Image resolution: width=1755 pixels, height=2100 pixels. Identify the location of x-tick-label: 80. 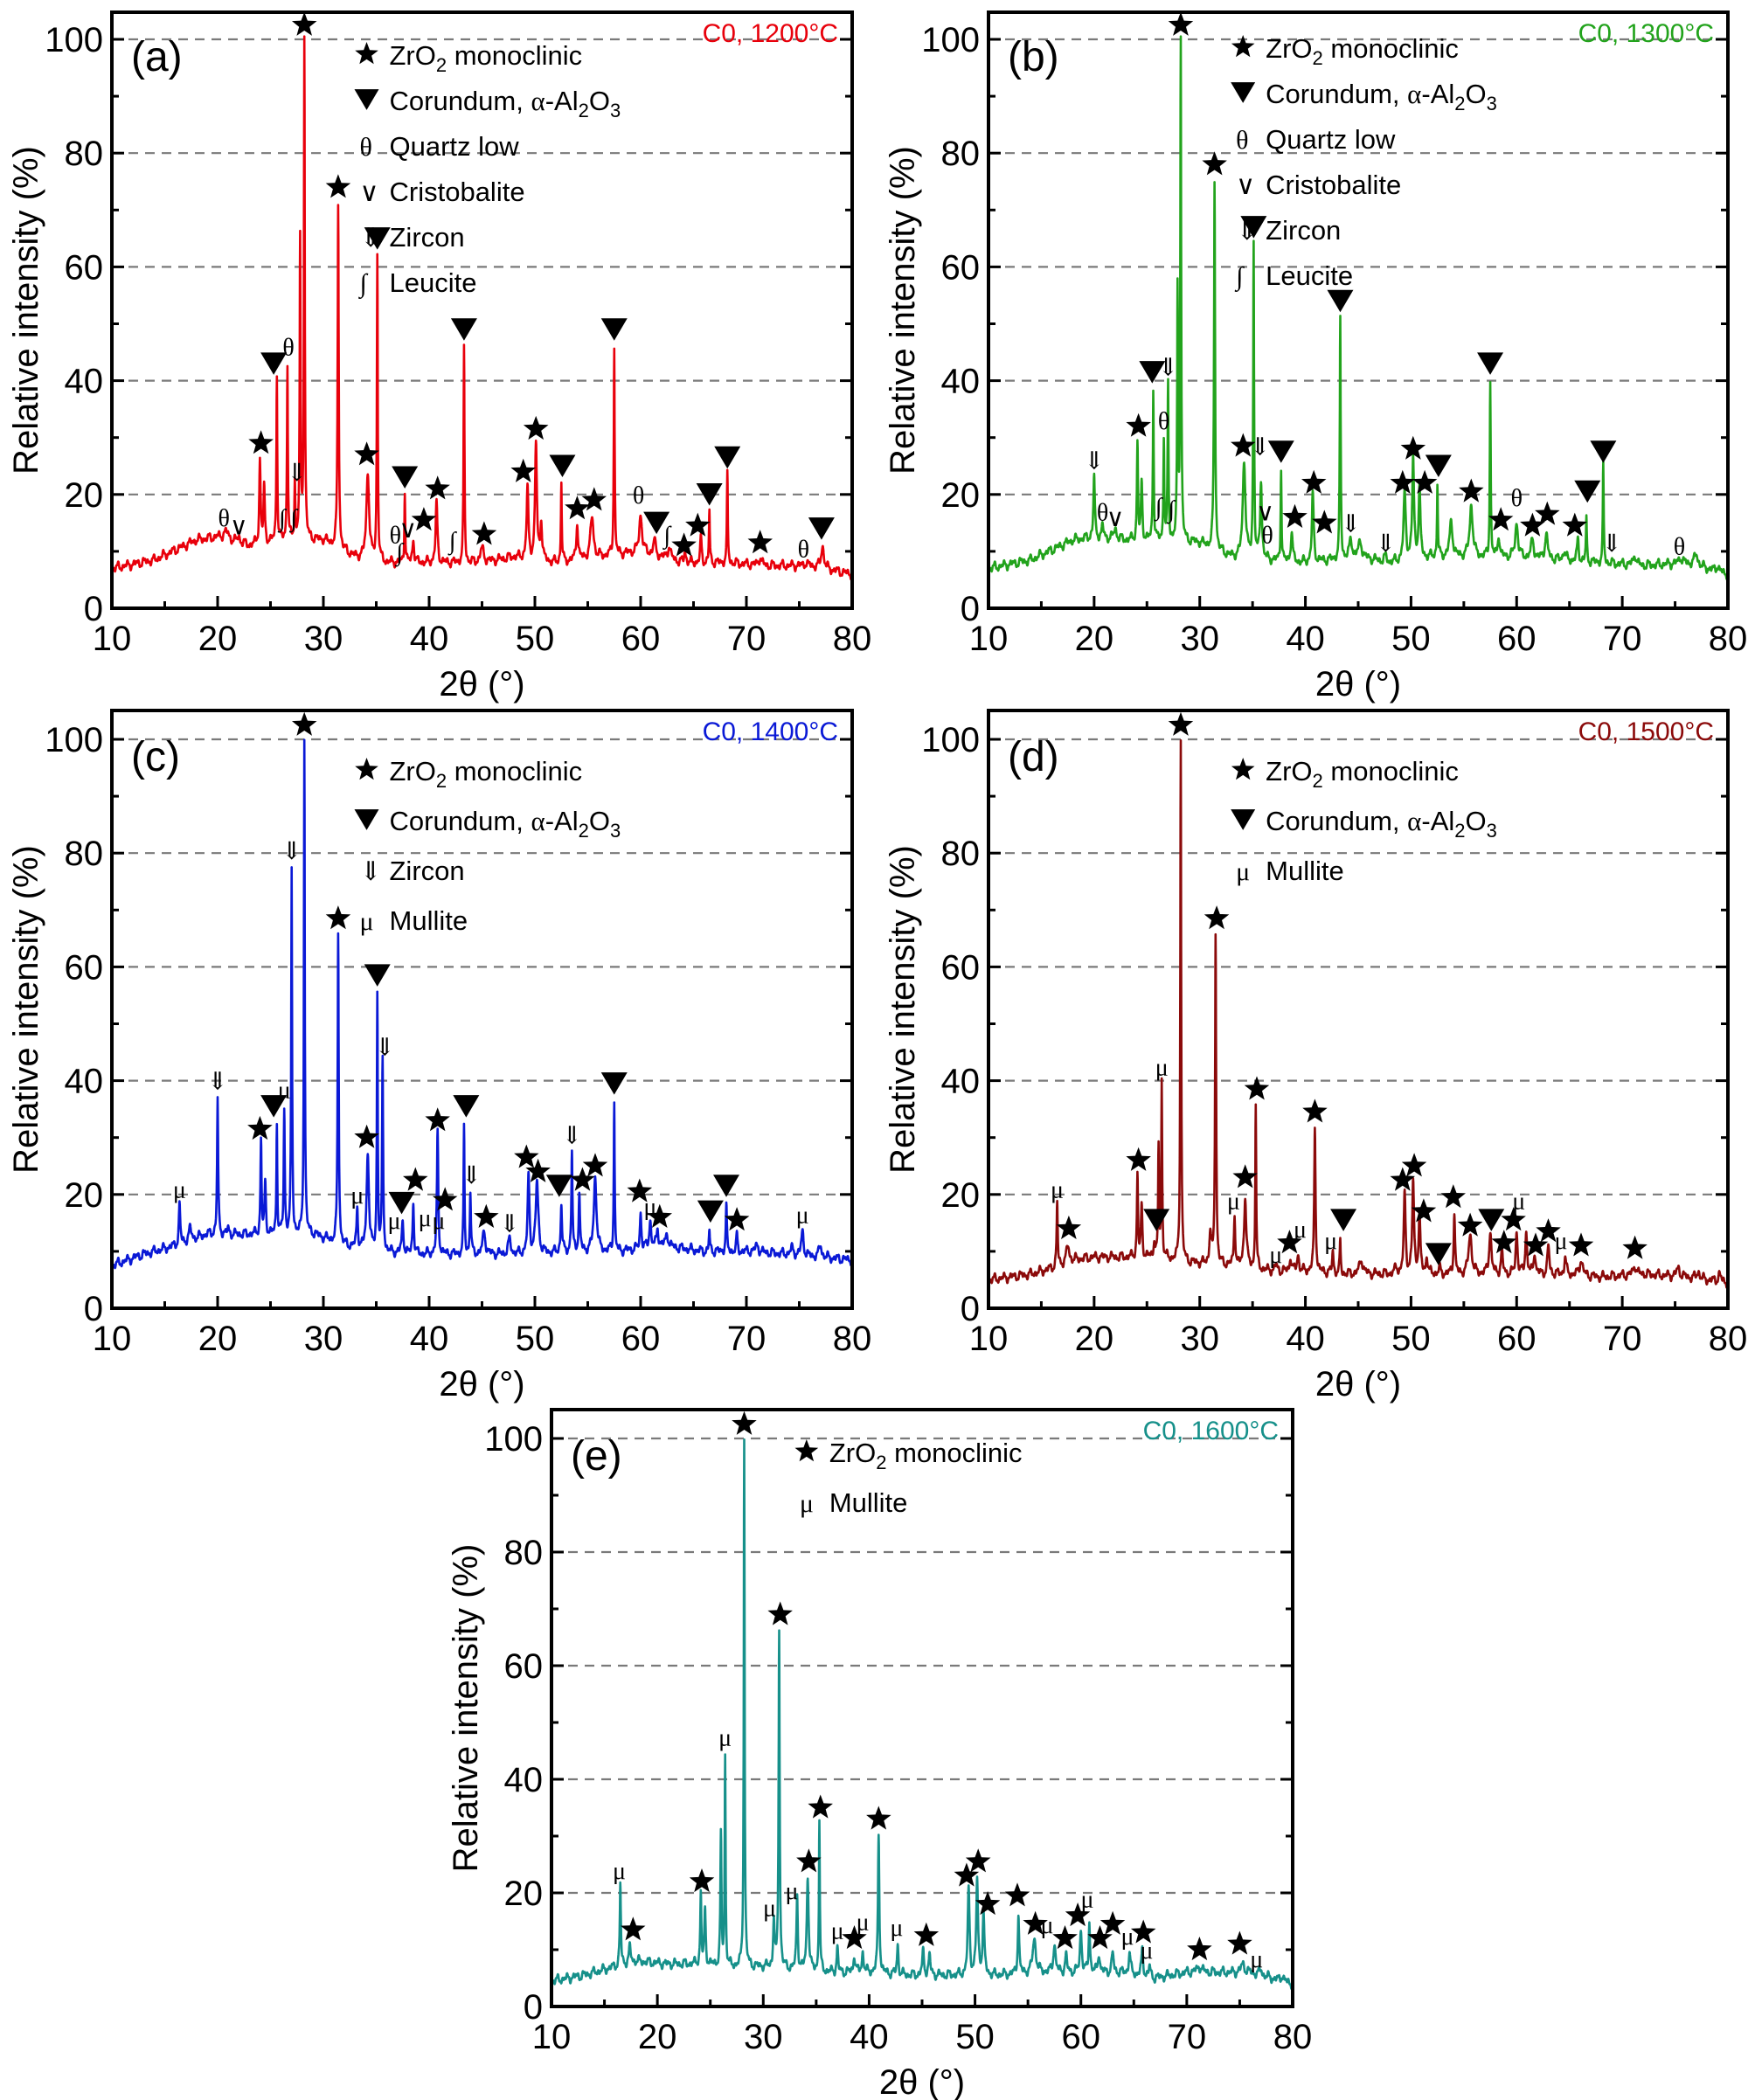
(1728, 639).